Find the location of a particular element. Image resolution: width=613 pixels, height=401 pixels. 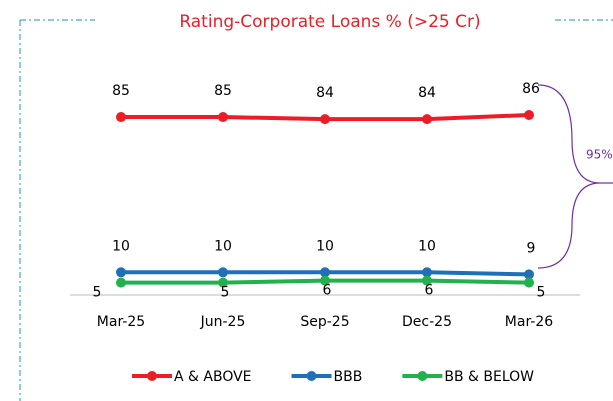

x-tick-label: Dec-25 is located at coordinates (427, 322).